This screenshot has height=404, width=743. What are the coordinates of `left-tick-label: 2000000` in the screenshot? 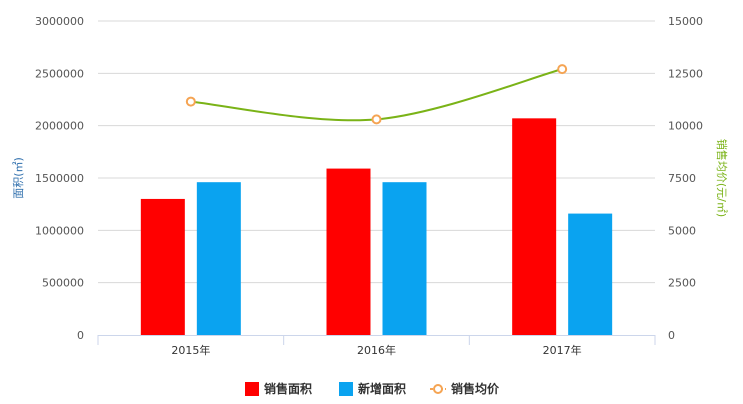 It's located at (59, 126).